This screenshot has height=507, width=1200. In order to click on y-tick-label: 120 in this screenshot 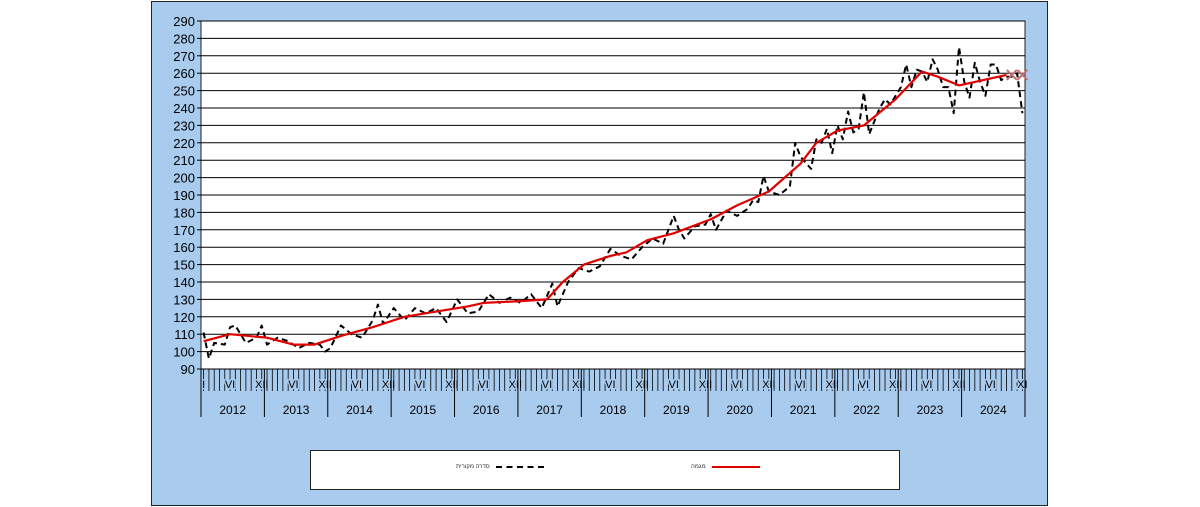, I will do `click(184, 317)`.